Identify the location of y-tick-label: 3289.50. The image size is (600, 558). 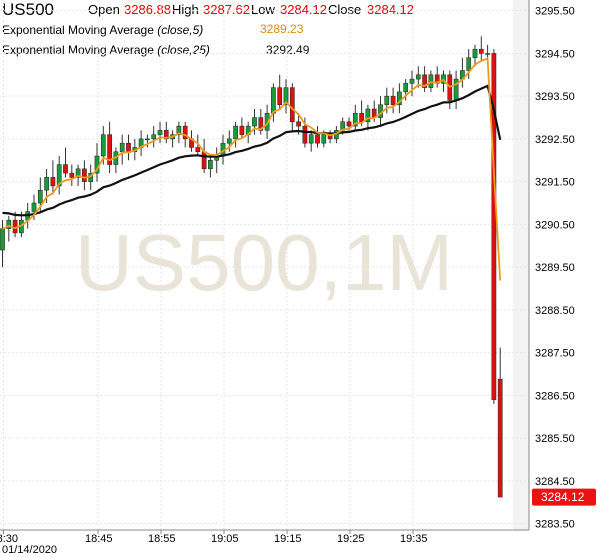
(555, 268).